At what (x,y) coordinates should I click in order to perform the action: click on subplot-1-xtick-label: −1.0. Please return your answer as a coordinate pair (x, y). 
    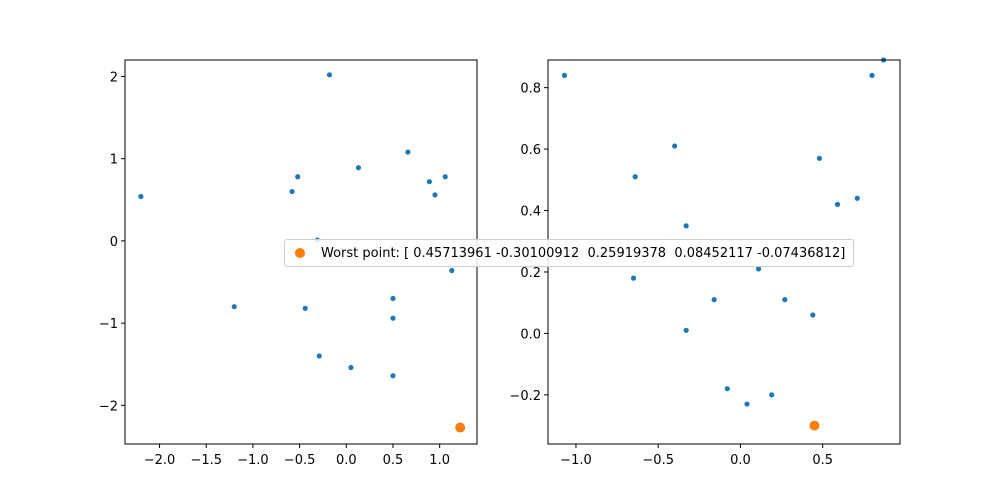
    Looking at the image, I should click on (253, 460).